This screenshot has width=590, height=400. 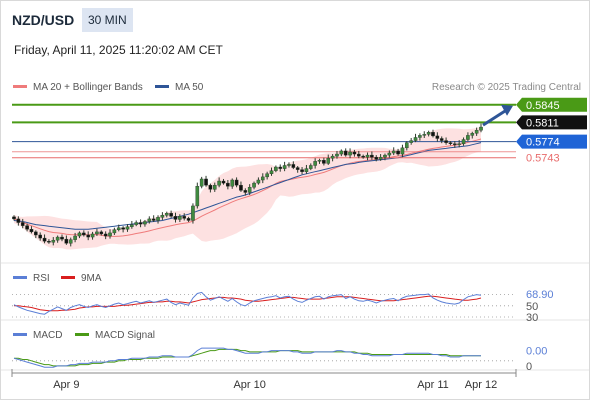 I want to click on pair-title: NZD/USD, so click(x=43, y=20).